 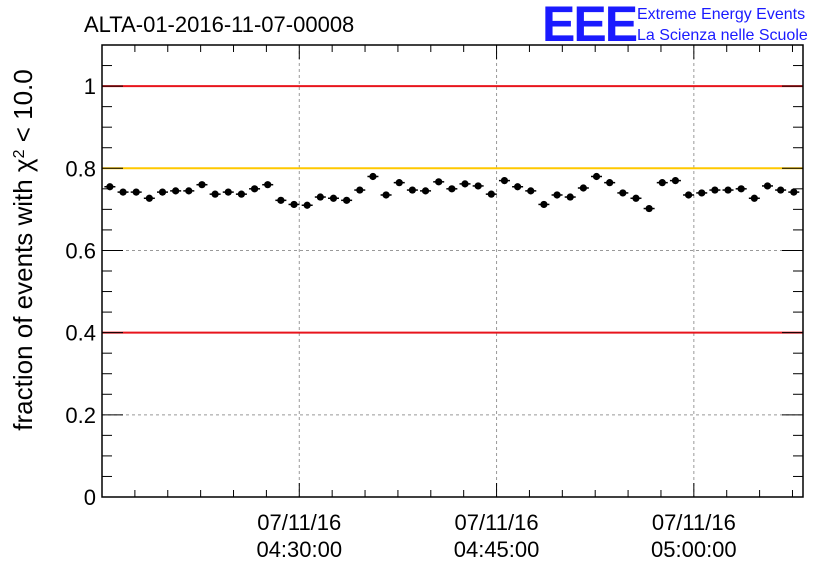 I want to click on x-tick-label-date-0: 07/11/16, so click(x=299, y=522).